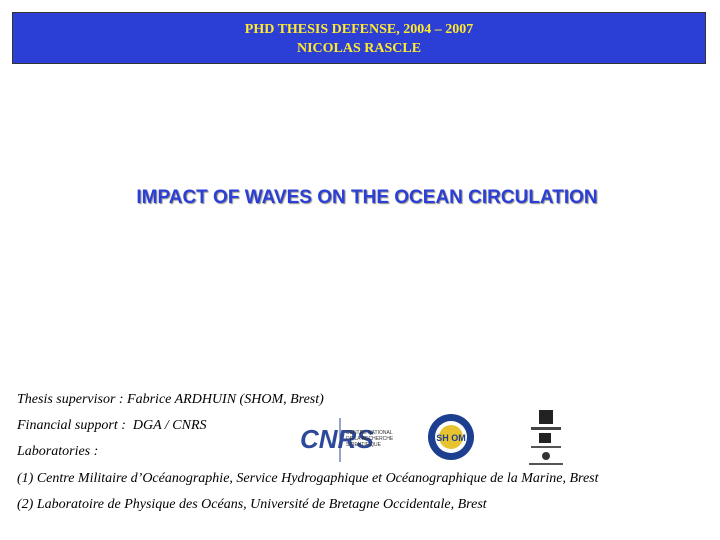 The image size is (720, 540). Describe the element at coordinates (359, 48) in the screenshot. I see `header-author: NICOLAS RASCLE` at that location.